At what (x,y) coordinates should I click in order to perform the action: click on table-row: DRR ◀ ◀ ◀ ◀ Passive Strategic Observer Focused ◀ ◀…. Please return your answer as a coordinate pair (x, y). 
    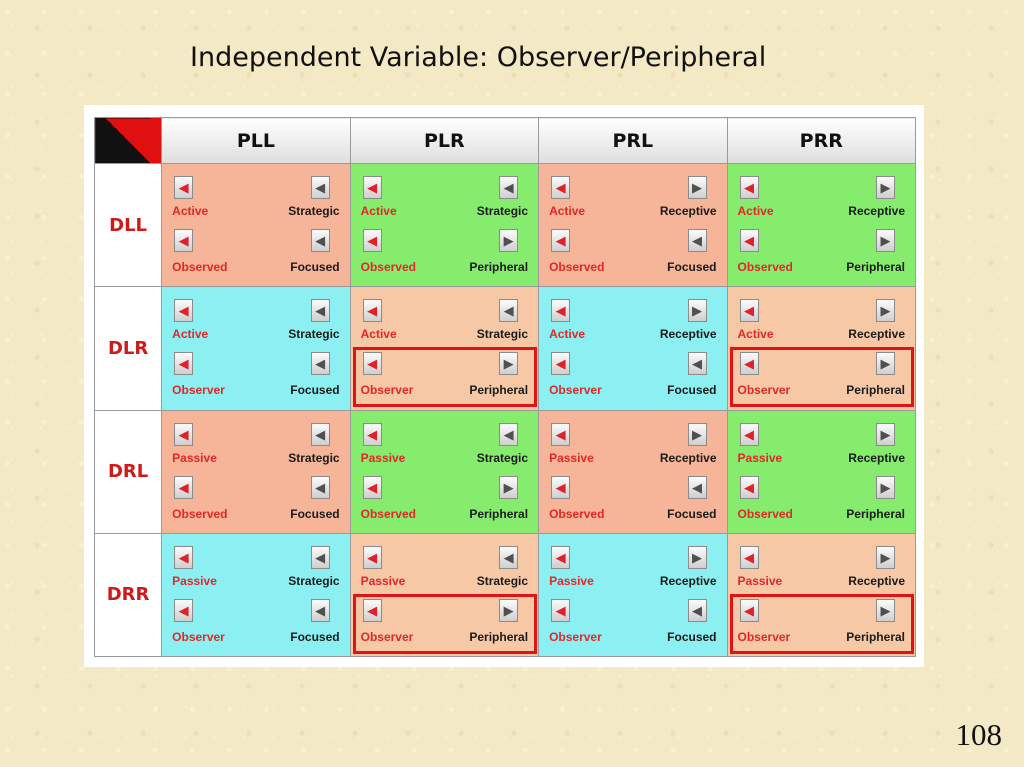
    Looking at the image, I should click on (505, 595).